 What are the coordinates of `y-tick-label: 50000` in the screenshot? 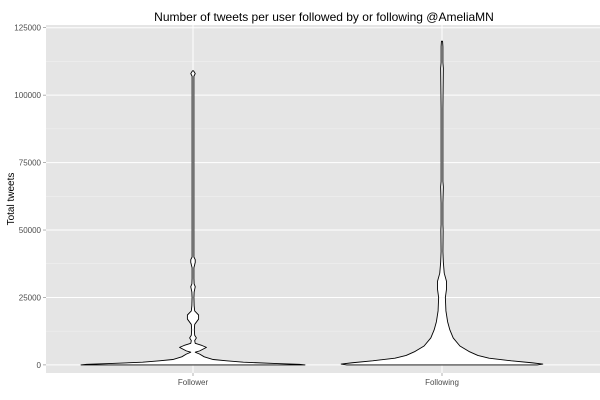 It's located at (30, 230).